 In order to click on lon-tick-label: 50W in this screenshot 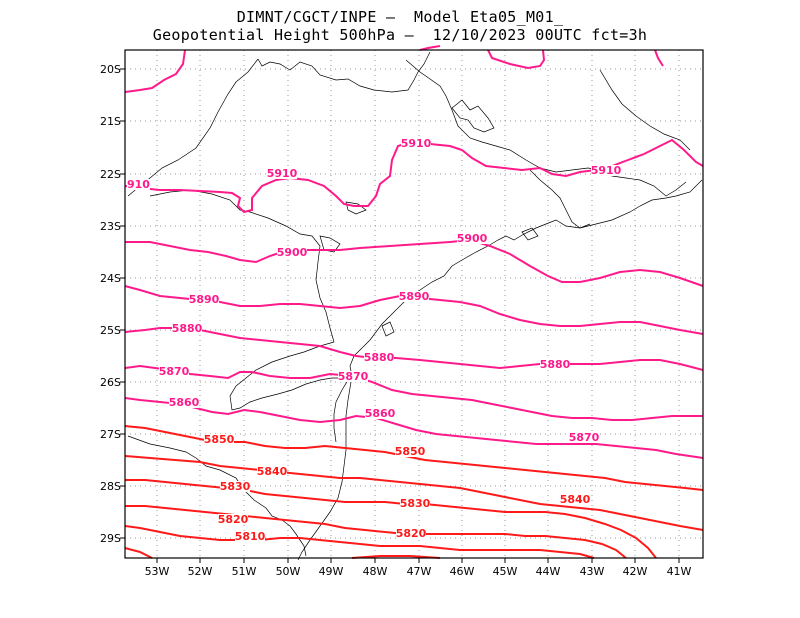, I will do `click(288, 571)`.